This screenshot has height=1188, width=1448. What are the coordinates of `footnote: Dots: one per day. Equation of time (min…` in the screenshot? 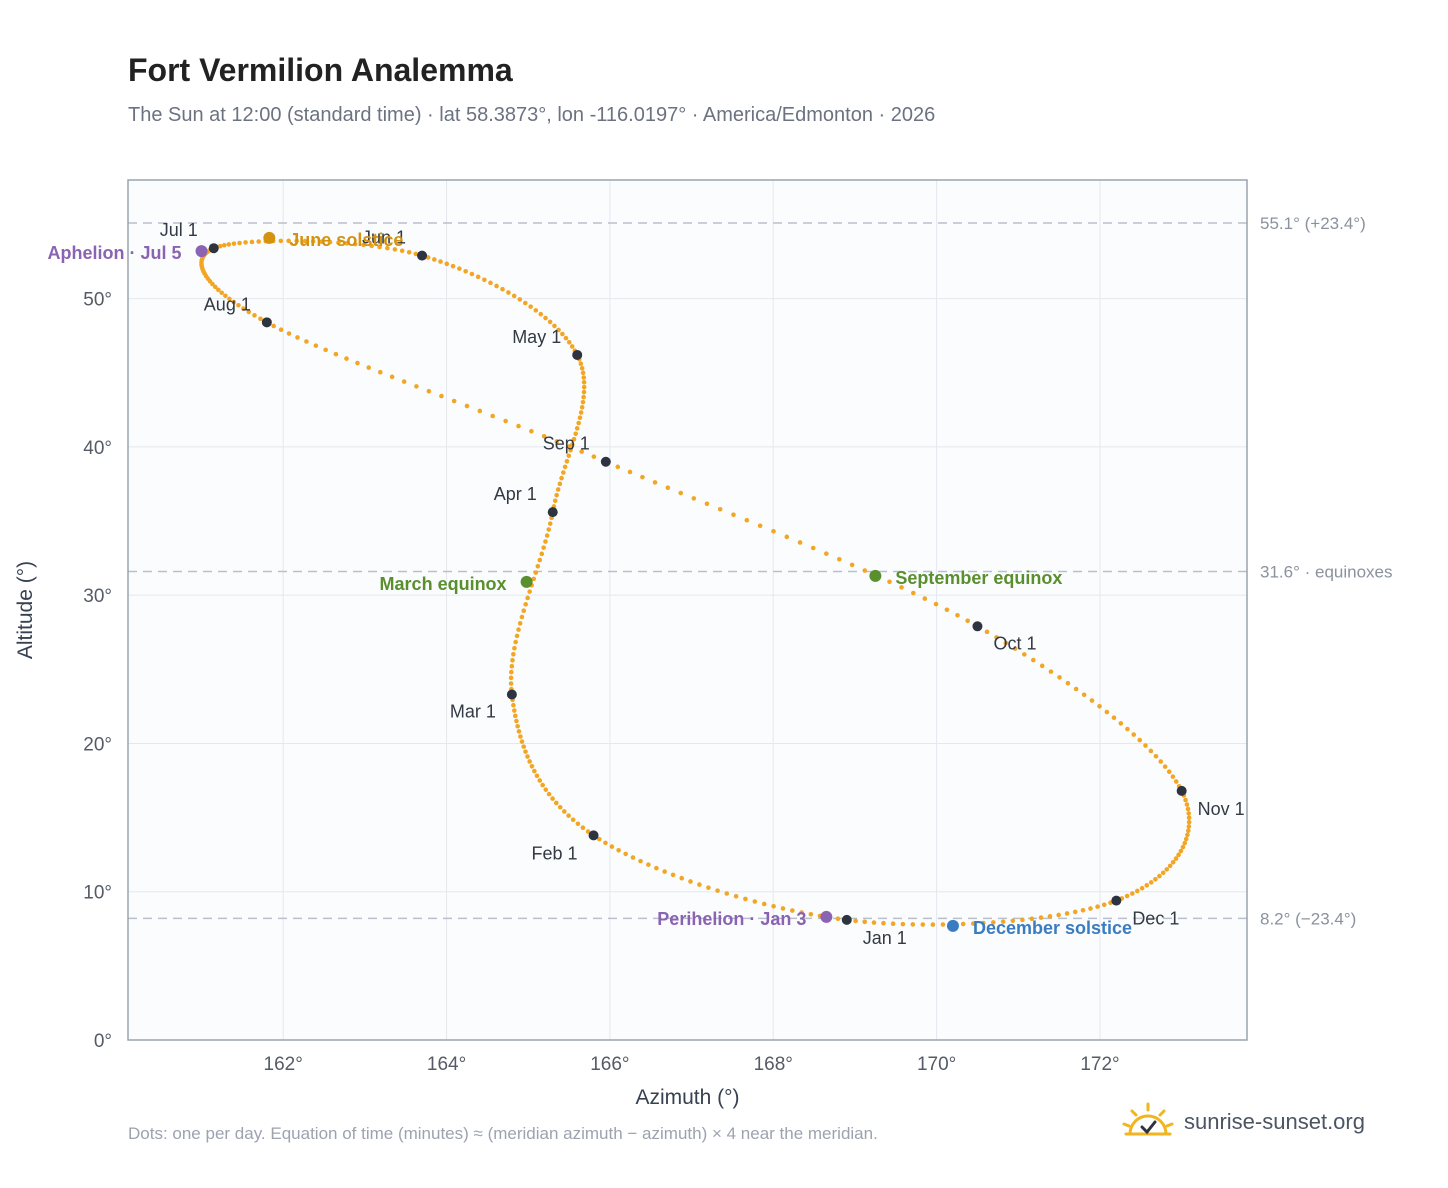 It's located at (503, 1133).